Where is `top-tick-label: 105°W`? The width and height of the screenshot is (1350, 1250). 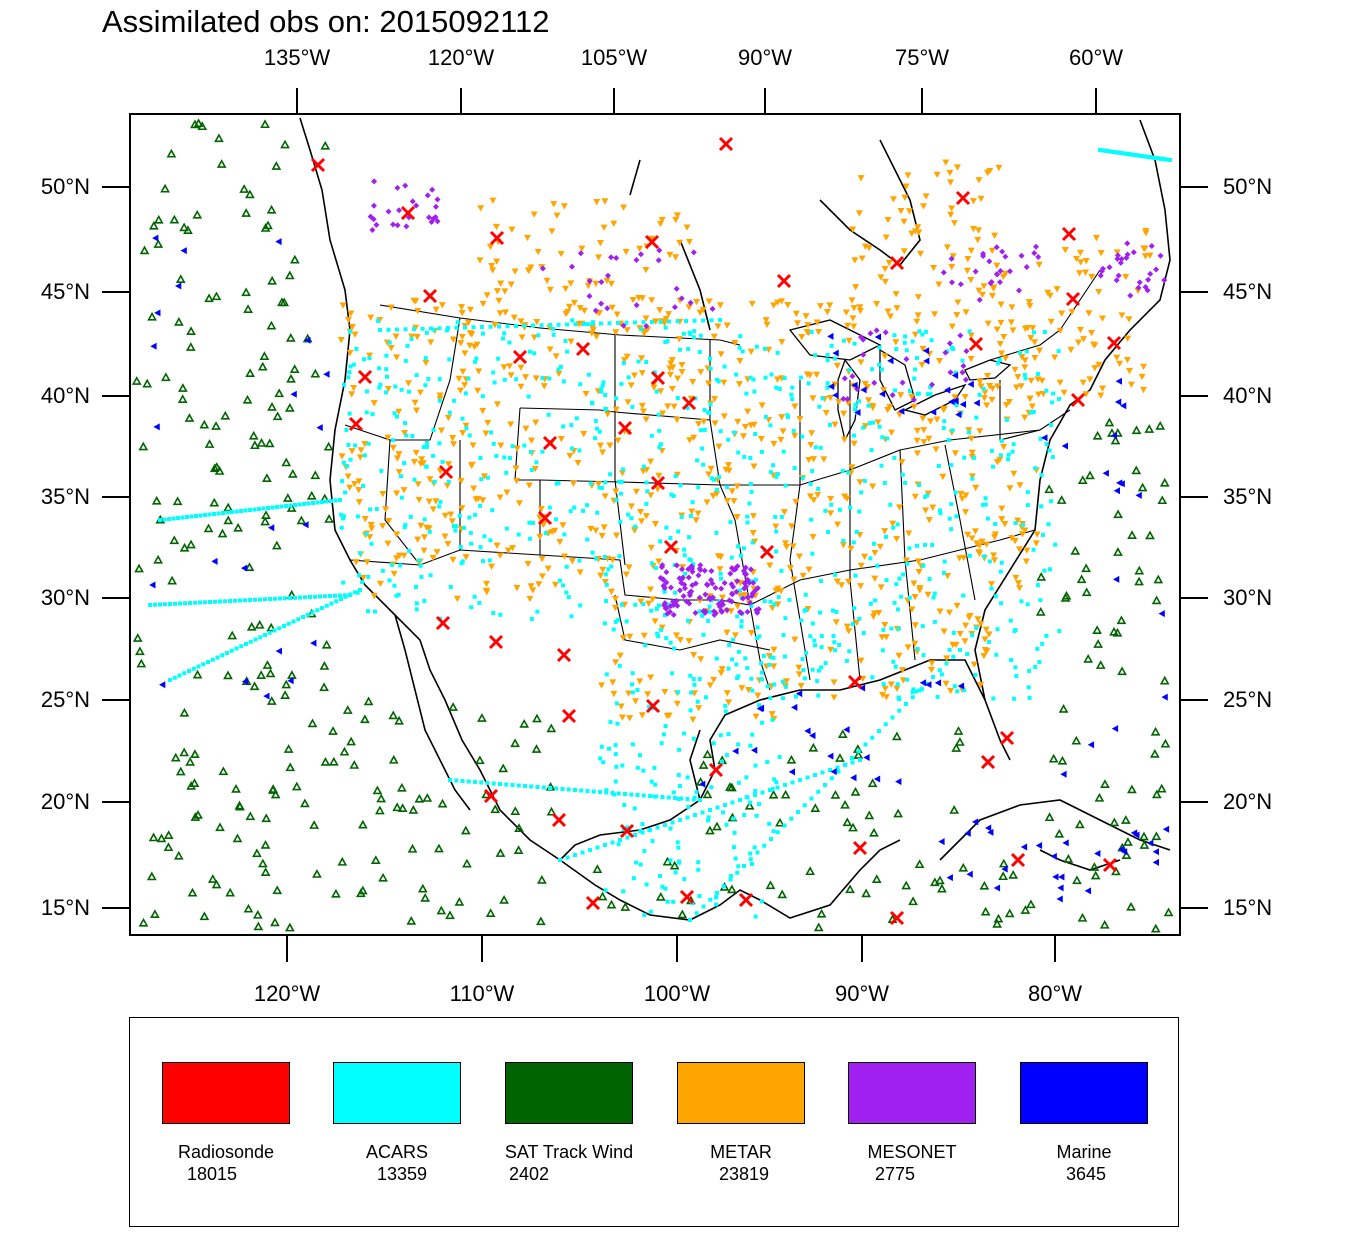 top-tick-label: 105°W is located at coordinates (614, 57).